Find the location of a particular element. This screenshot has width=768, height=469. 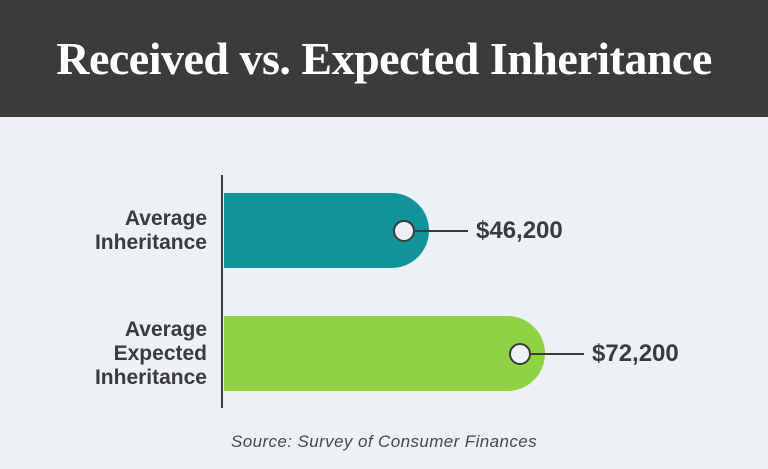

source-note: Source: Survey of Consumer Finances is located at coordinates (384, 441).